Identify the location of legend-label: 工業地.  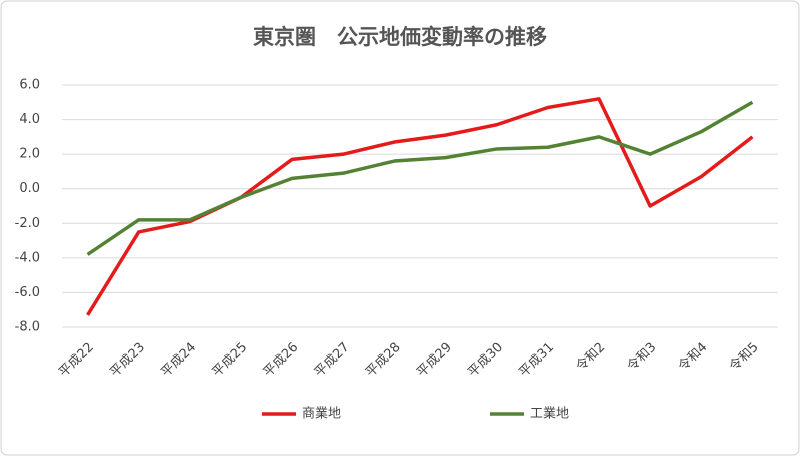
(549, 414).